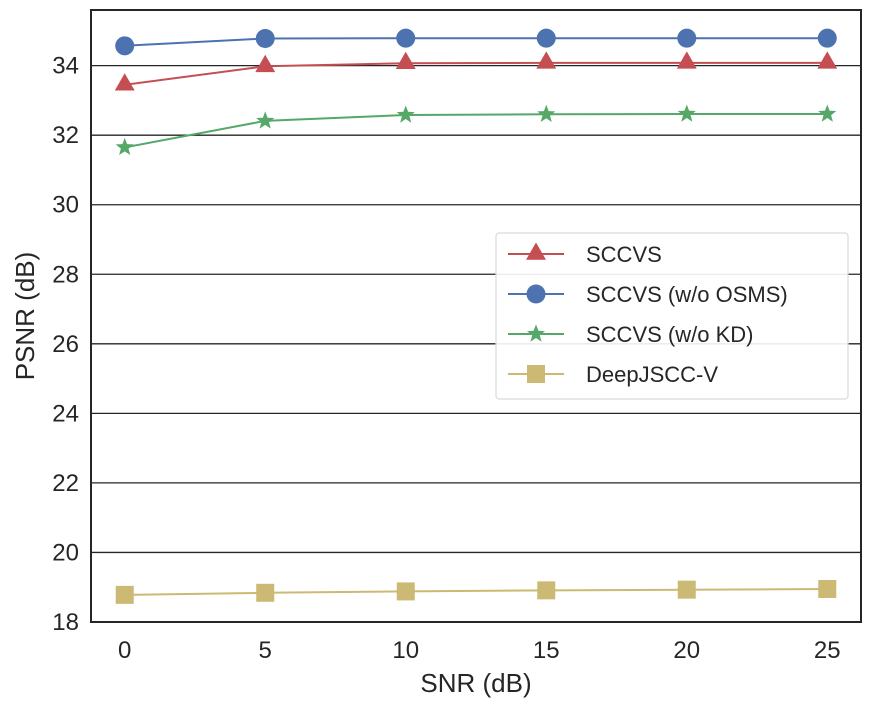 Image resolution: width=872 pixels, height=708 pixels. What do you see at coordinates (65, 413) in the screenshot?
I see `y-tick-label-24: 24` at bounding box center [65, 413].